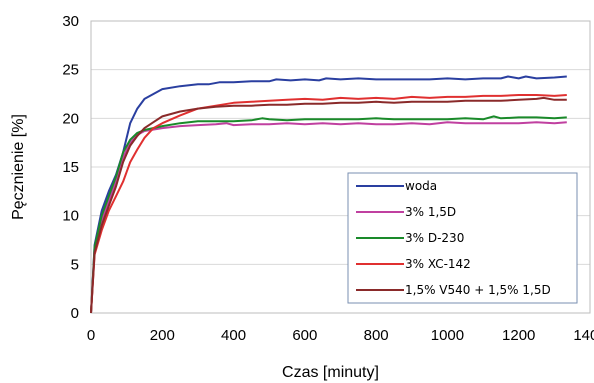  What do you see at coordinates (430, 212) in the screenshot?
I see `legend-label: 3% 1,5D` at bounding box center [430, 212].